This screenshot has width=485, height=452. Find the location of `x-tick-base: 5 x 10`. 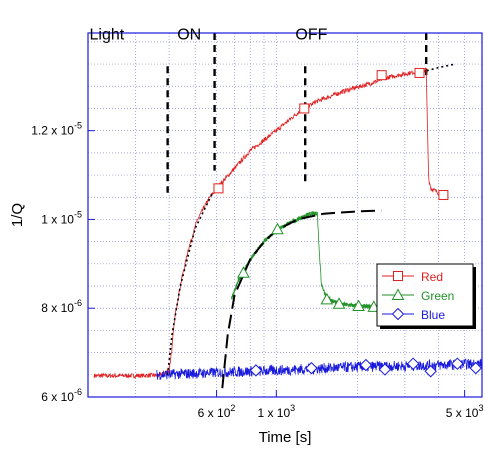

x-tick-base: 5 x 10 is located at coordinates (462, 413).